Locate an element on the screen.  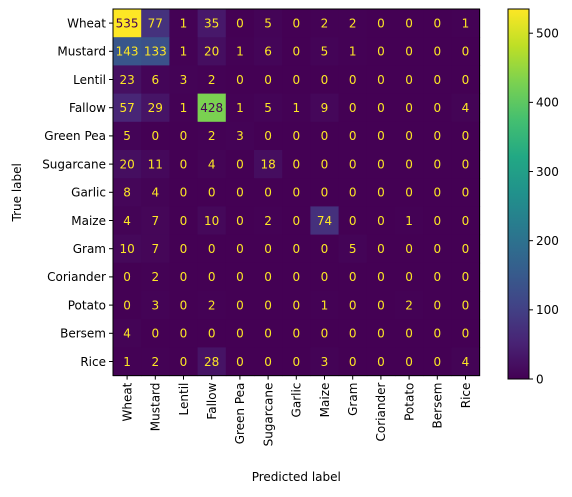
cell-value-label: 535 is located at coordinates (127, 23).